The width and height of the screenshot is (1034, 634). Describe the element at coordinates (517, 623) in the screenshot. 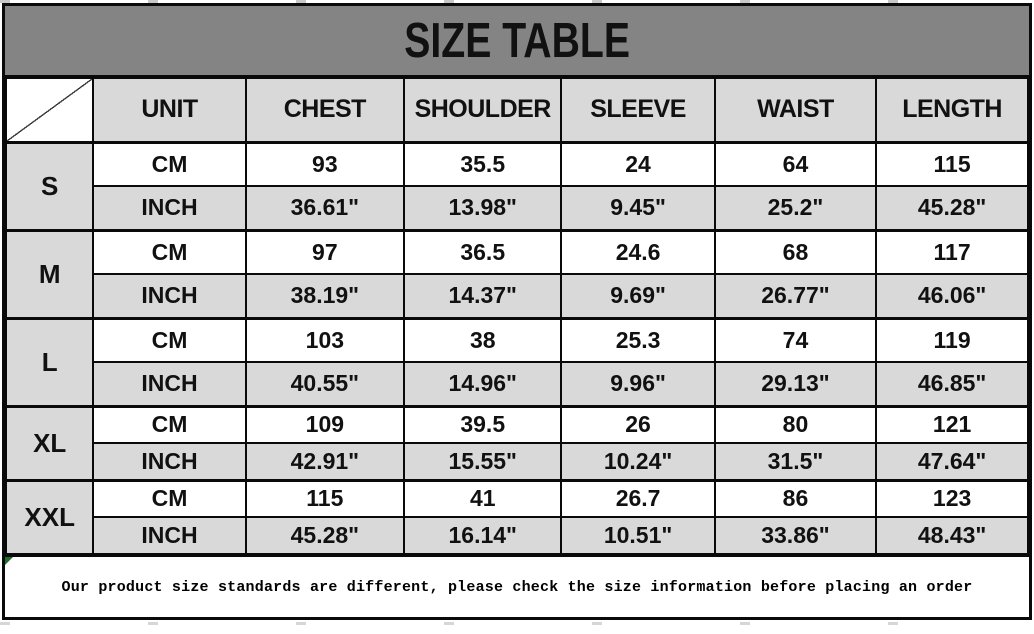

I see `cropped-bottom-tick-marks` at that location.